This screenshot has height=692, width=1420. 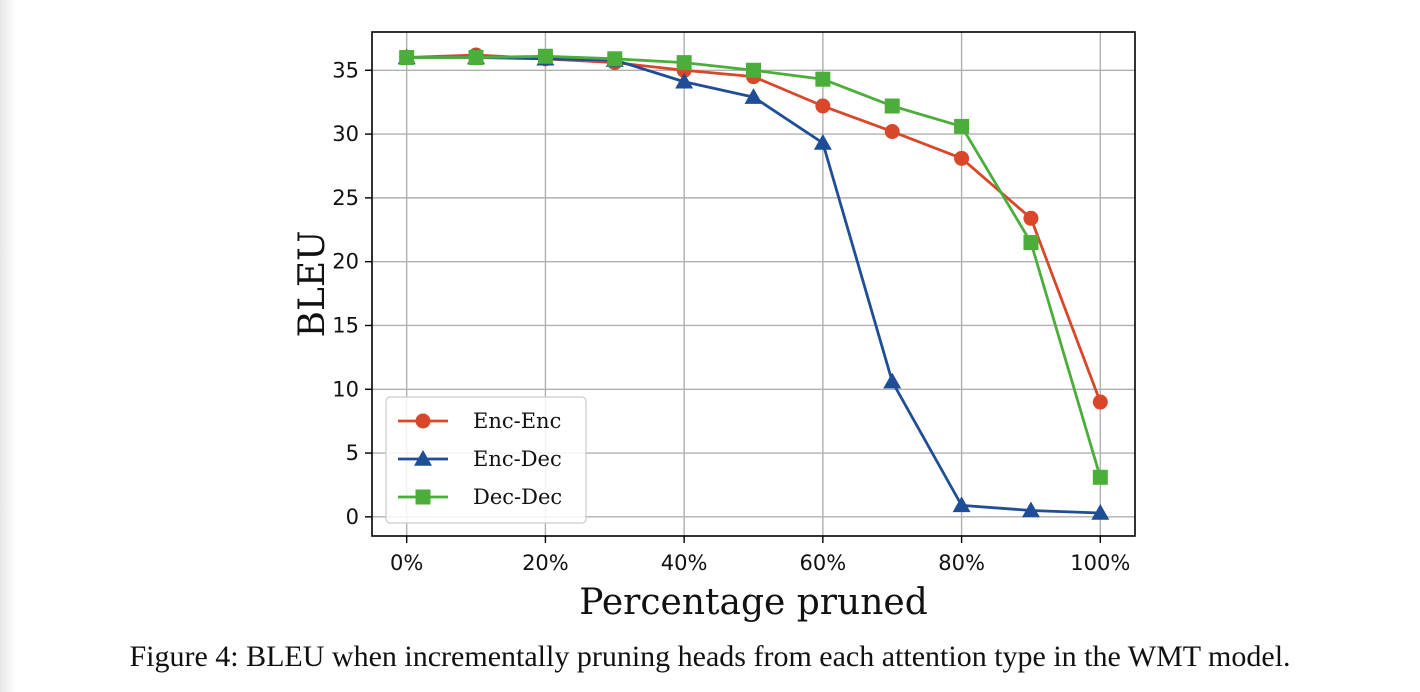 What do you see at coordinates (517, 421) in the screenshot?
I see `legend-label-enc-enc: Enc-Enc` at bounding box center [517, 421].